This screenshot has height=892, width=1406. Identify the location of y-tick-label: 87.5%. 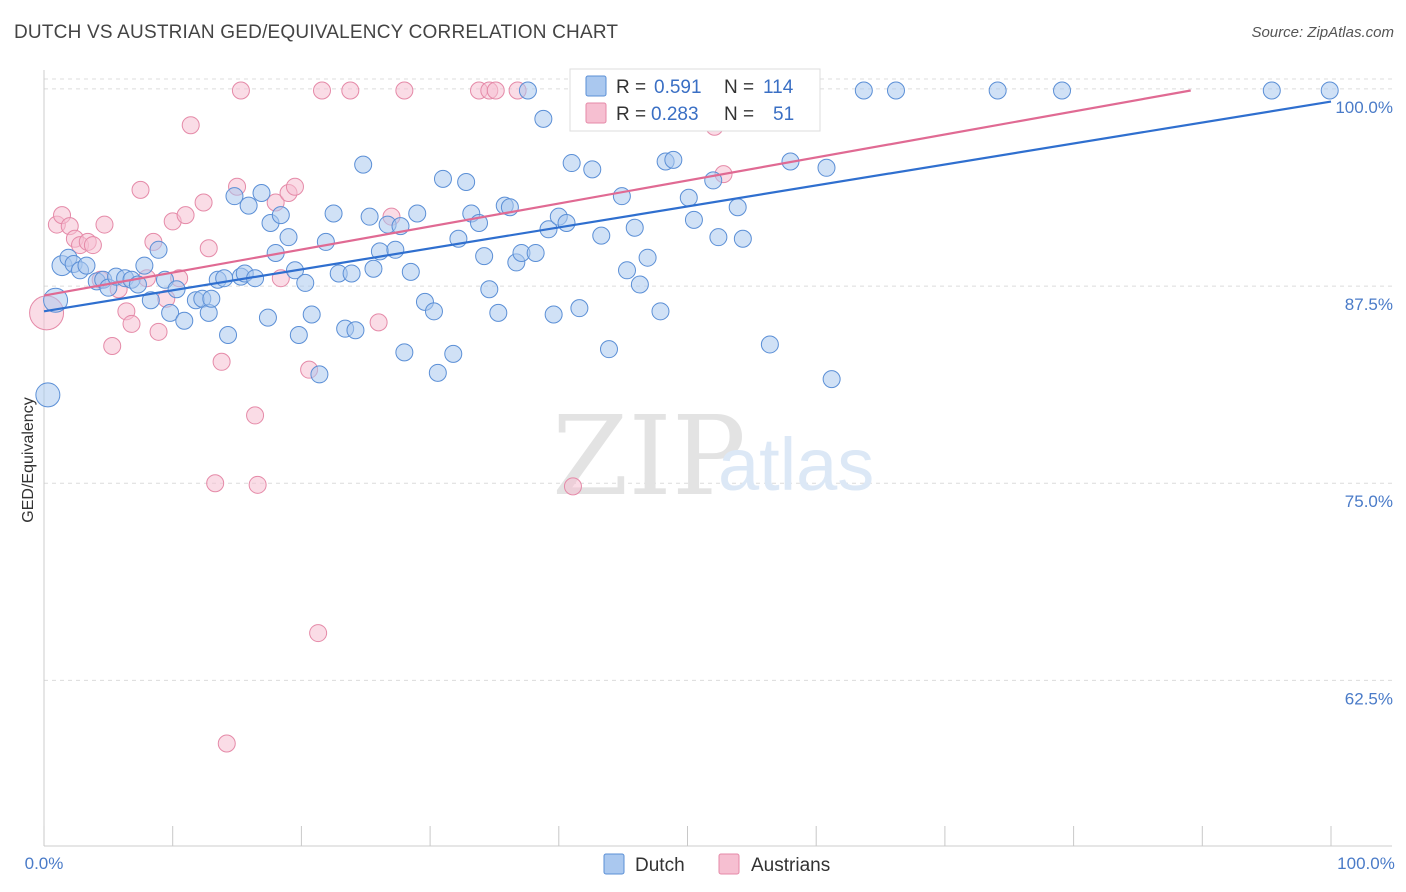
(1369, 304).